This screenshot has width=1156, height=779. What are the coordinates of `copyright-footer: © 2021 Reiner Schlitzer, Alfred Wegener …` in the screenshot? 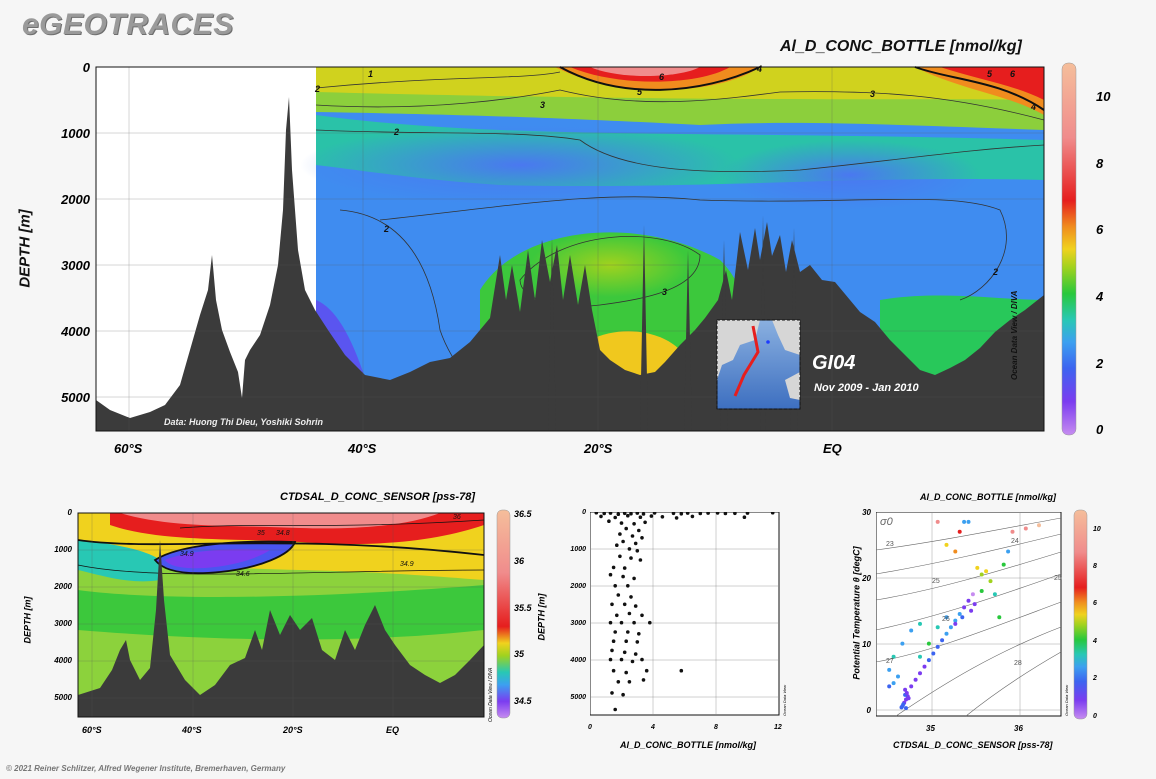 It's located at (146, 768).